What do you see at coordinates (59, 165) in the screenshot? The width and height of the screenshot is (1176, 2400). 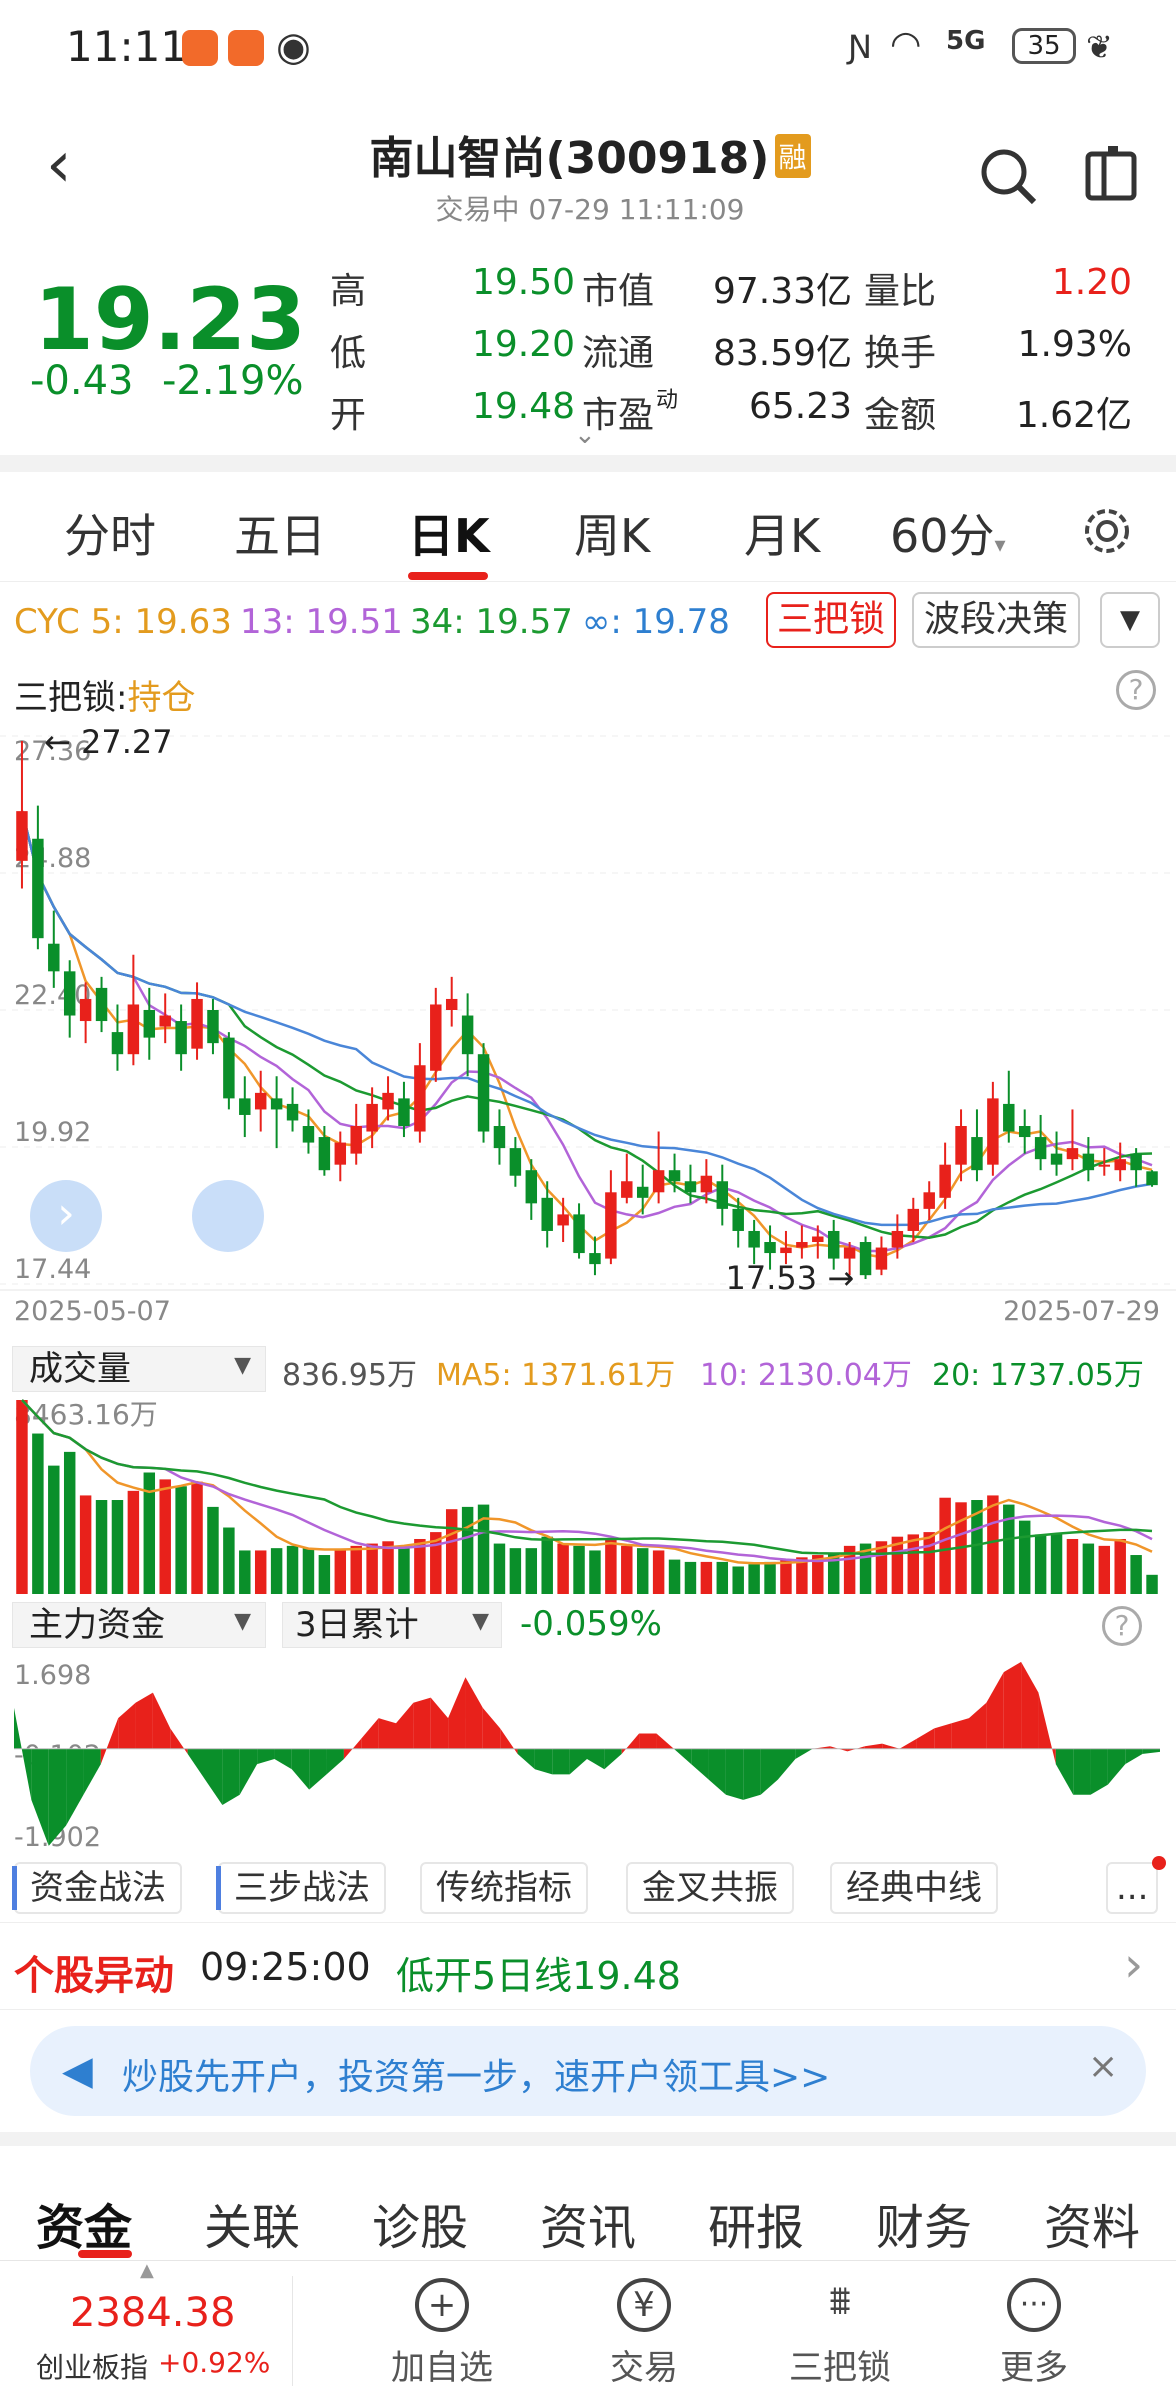 I see `back-icon: ‹` at bounding box center [59, 165].